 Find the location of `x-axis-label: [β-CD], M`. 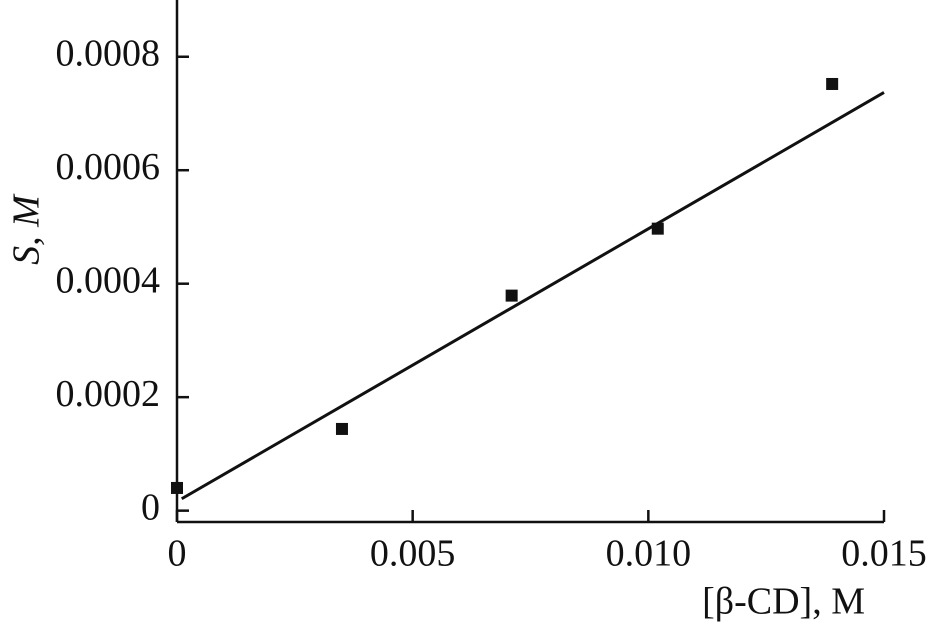

x-axis-label: [β-CD], M is located at coordinates (783, 602).